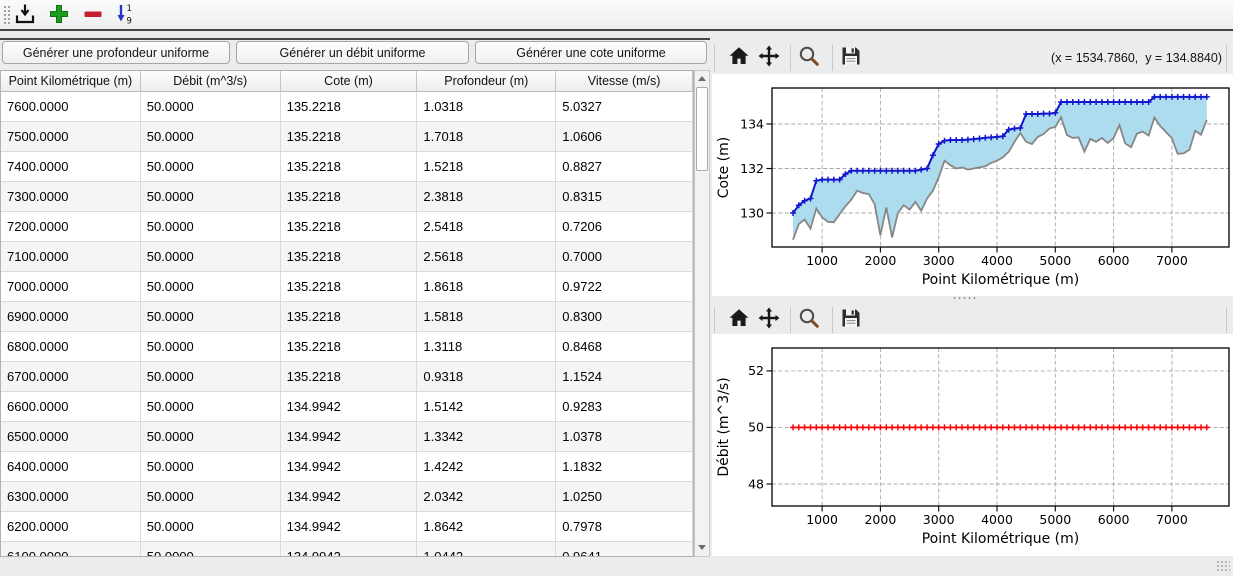 Image resolution: width=1233 pixels, height=576 pixels. What do you see at coordinates (71, 257) in the screenshot?
I see `table-cell: 7100.0000` at bounding box center [71, 257].